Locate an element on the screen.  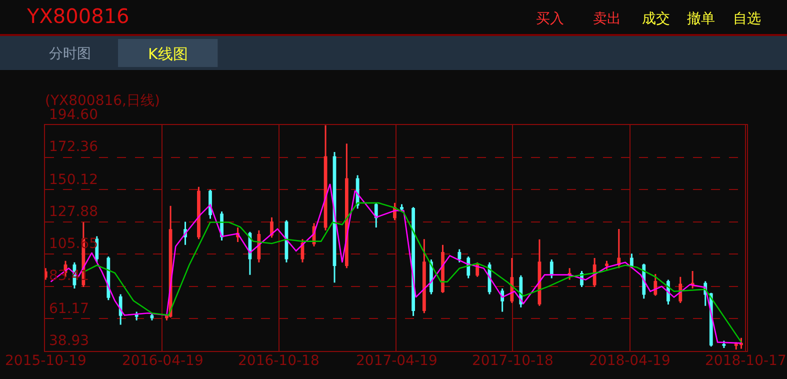
text: YX800816 is located at coordinates (78, 16).